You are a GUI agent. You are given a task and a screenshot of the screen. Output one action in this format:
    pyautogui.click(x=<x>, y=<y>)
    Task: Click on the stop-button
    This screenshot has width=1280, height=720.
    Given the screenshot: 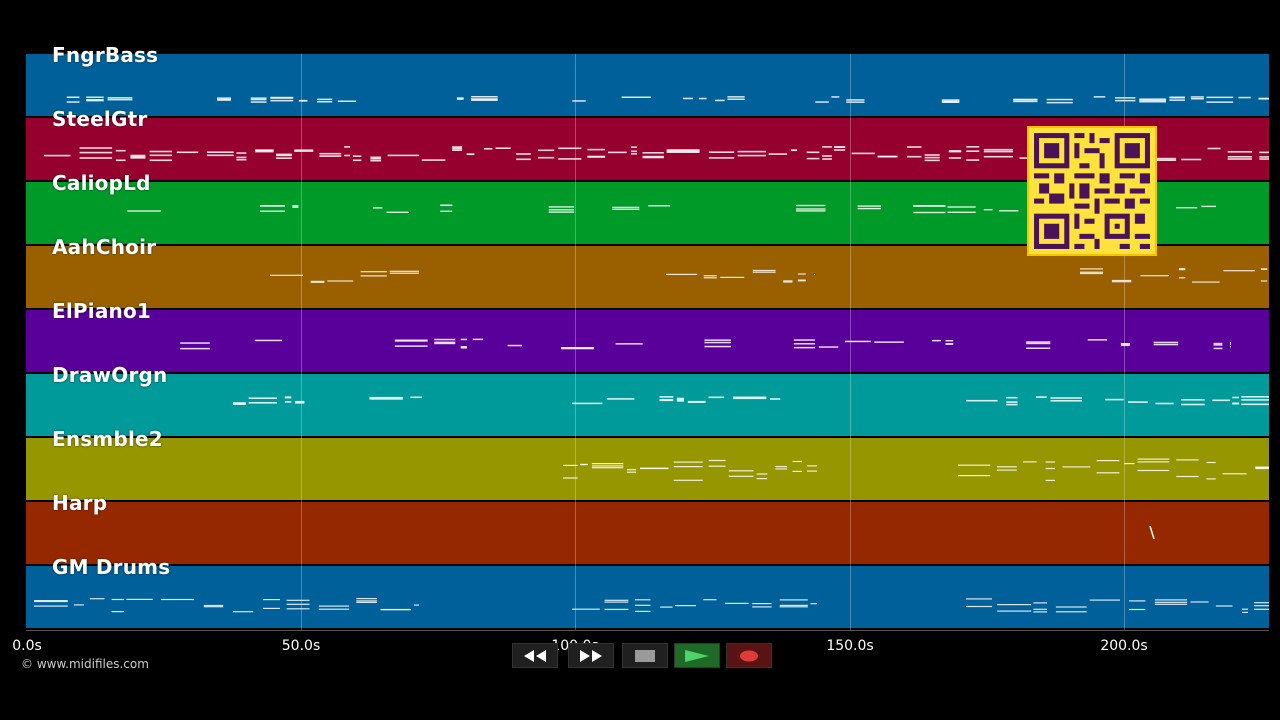 What is the action you would take?
    pyautogui.click(x=645, y=655)
    